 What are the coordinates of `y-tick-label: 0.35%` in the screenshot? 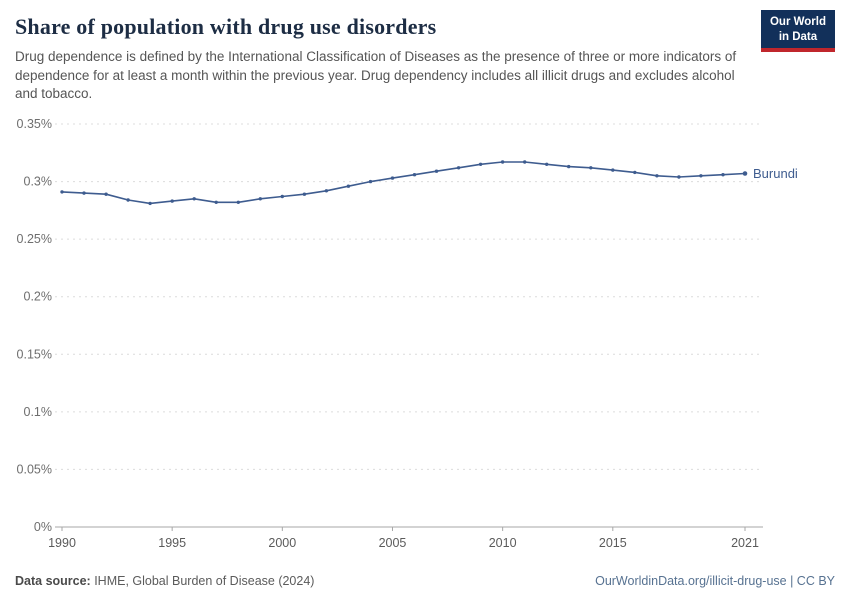 It's located at (34, 124).